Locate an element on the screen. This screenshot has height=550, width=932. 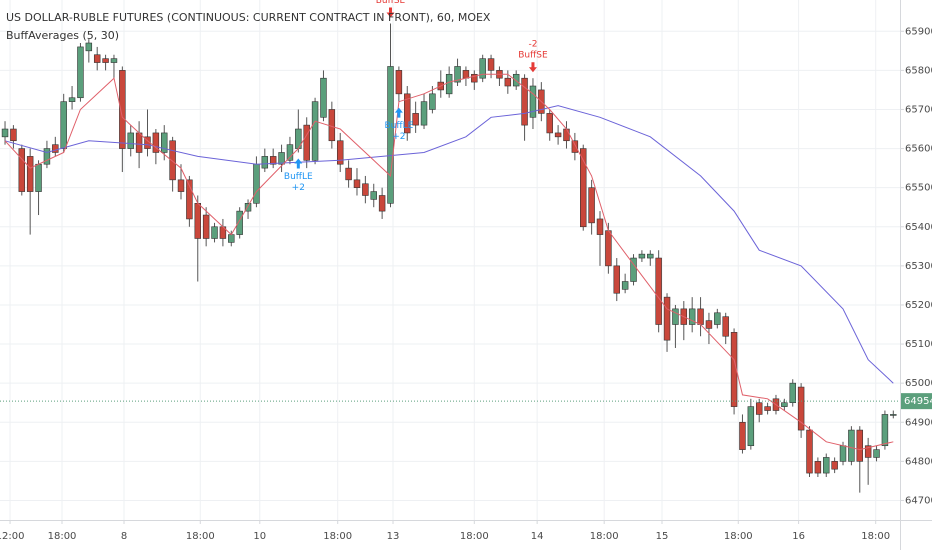
y-tick-label: 65900 is located at coordinates (918, 31).